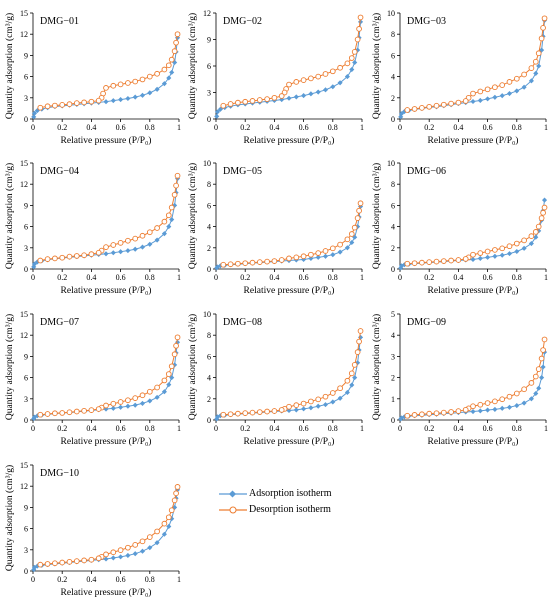  I want to click on y-tick-label: 0, so click(26, 571).